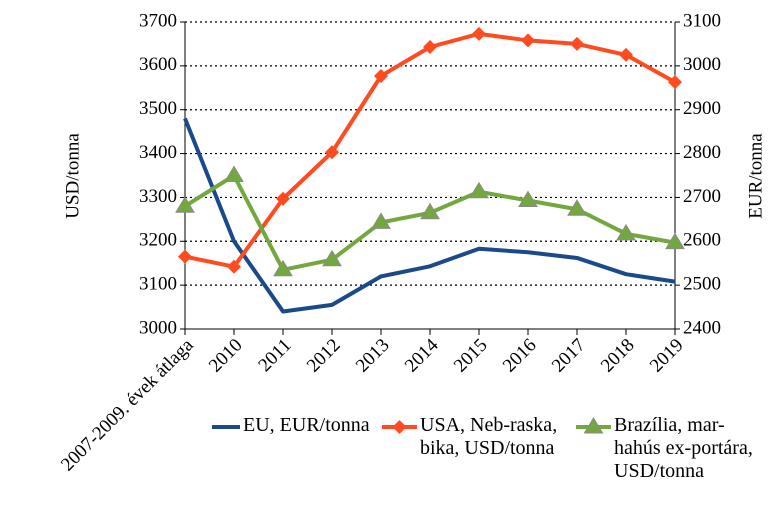 The image size is (773, 523). What do you see at coordinates (158, 20) in the screenshot?
I see `y-tick-label: 3700` at bounding box center [158, 20].